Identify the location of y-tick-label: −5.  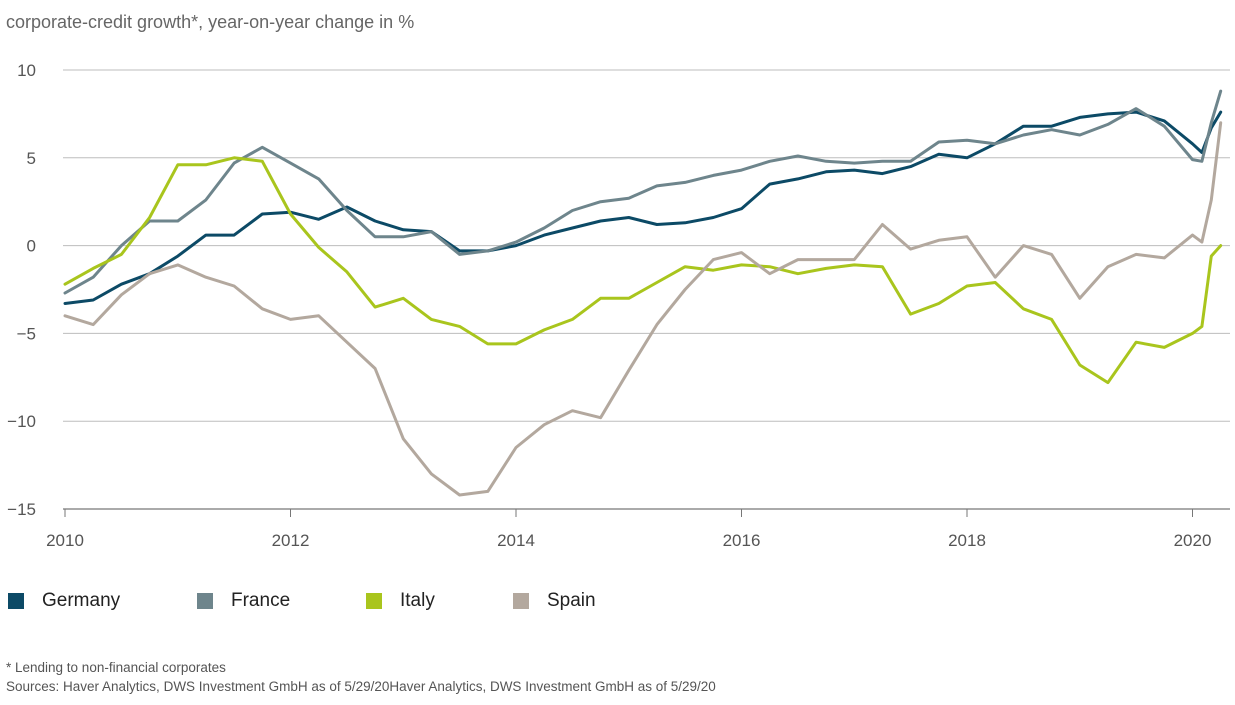
(26, 333).